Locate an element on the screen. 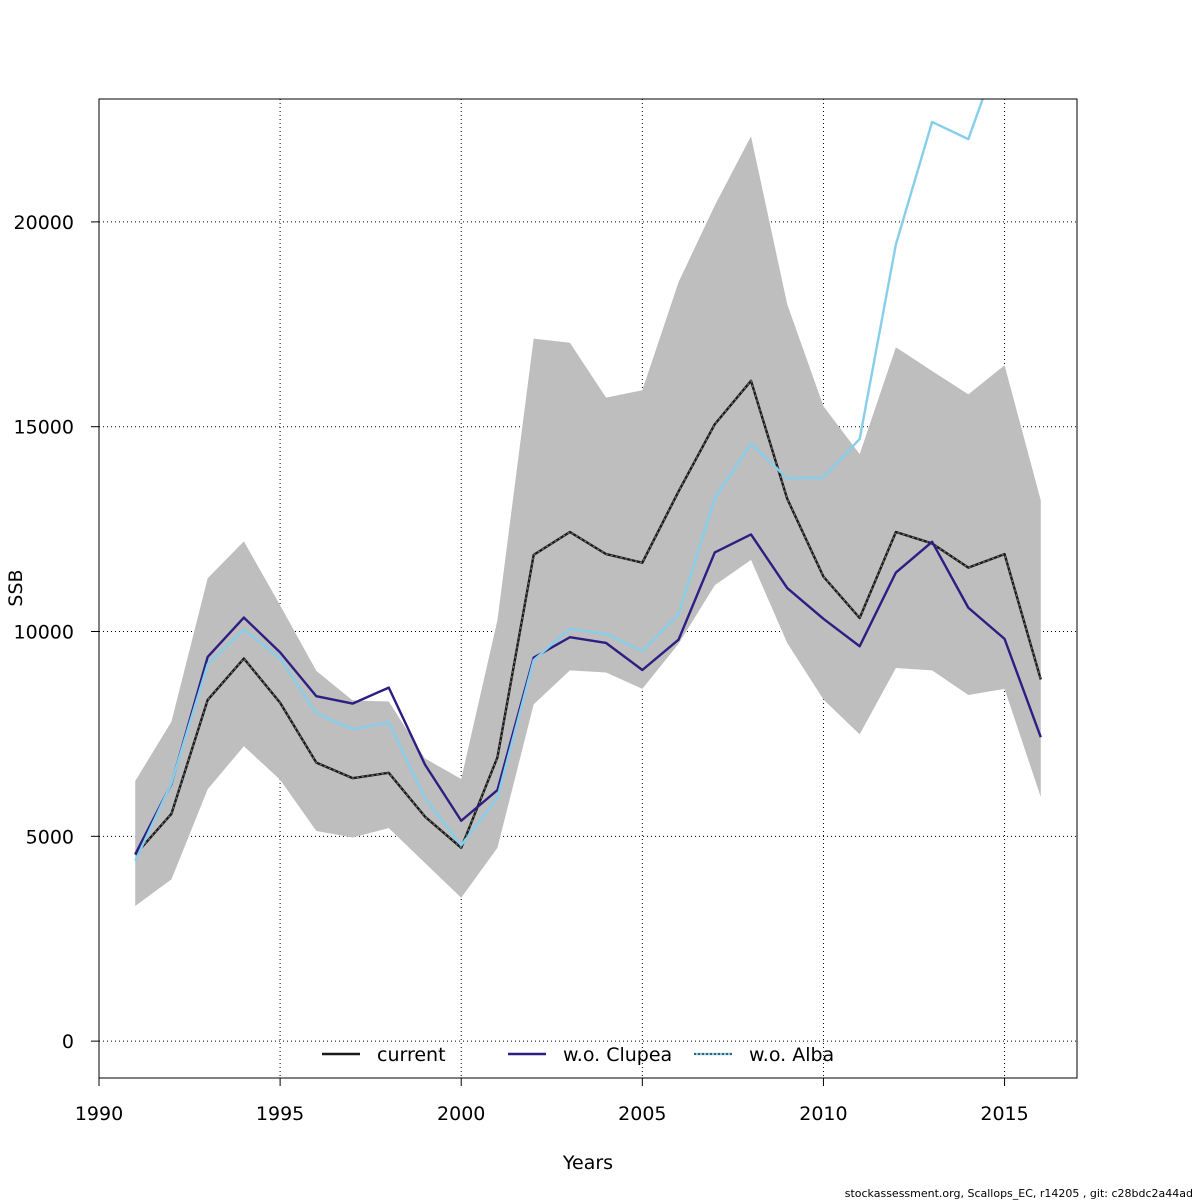 The image size is (1200, 1200). legend: current w.o. Clupea w.o. Alba is located at coordinates (578, 1055).